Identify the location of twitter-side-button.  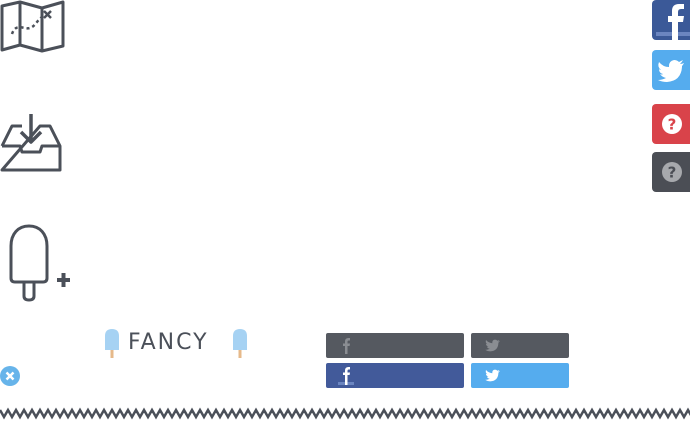
(671, 70).